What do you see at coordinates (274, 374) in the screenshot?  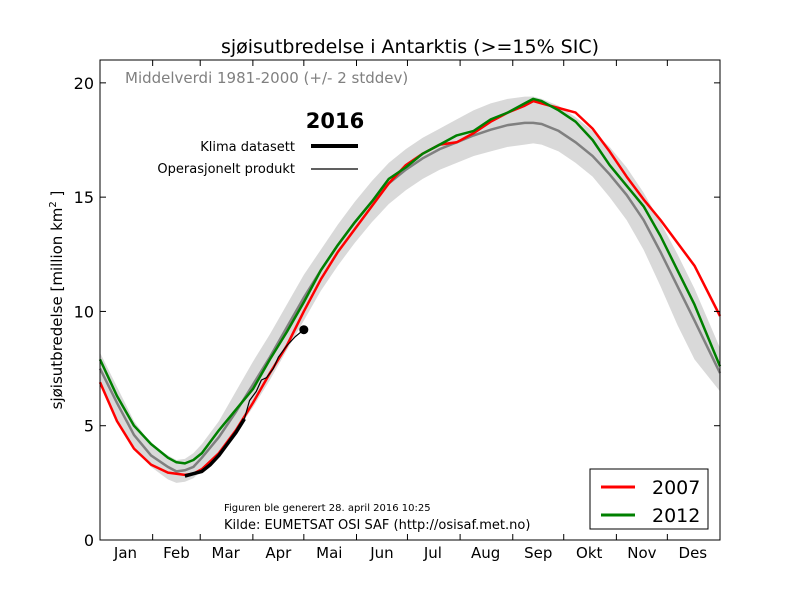 I see `series-line-operasjonelt-produkt` at bounding box center [274, 374].